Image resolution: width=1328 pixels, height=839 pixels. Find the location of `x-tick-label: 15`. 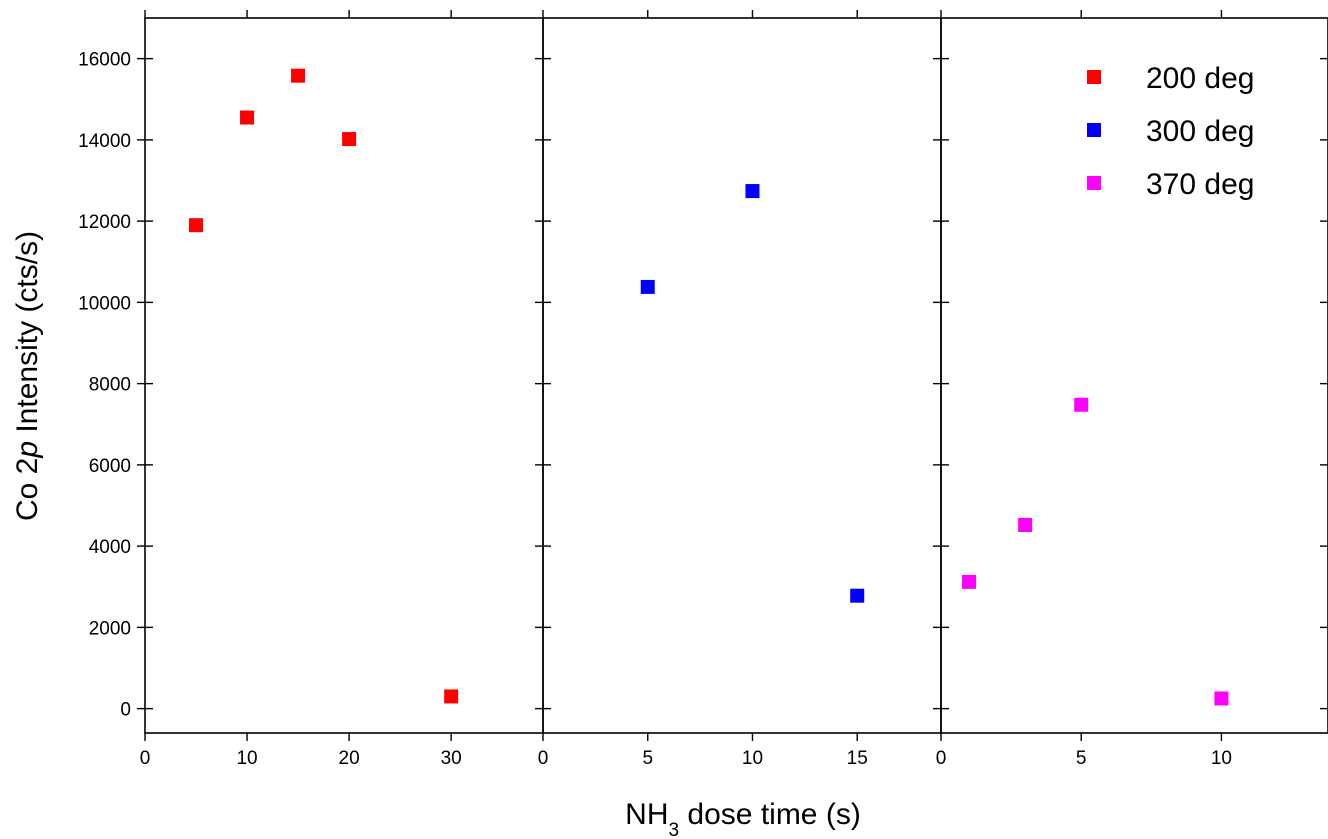

x-tick-label: 15 is located at coordinates (857, 758).